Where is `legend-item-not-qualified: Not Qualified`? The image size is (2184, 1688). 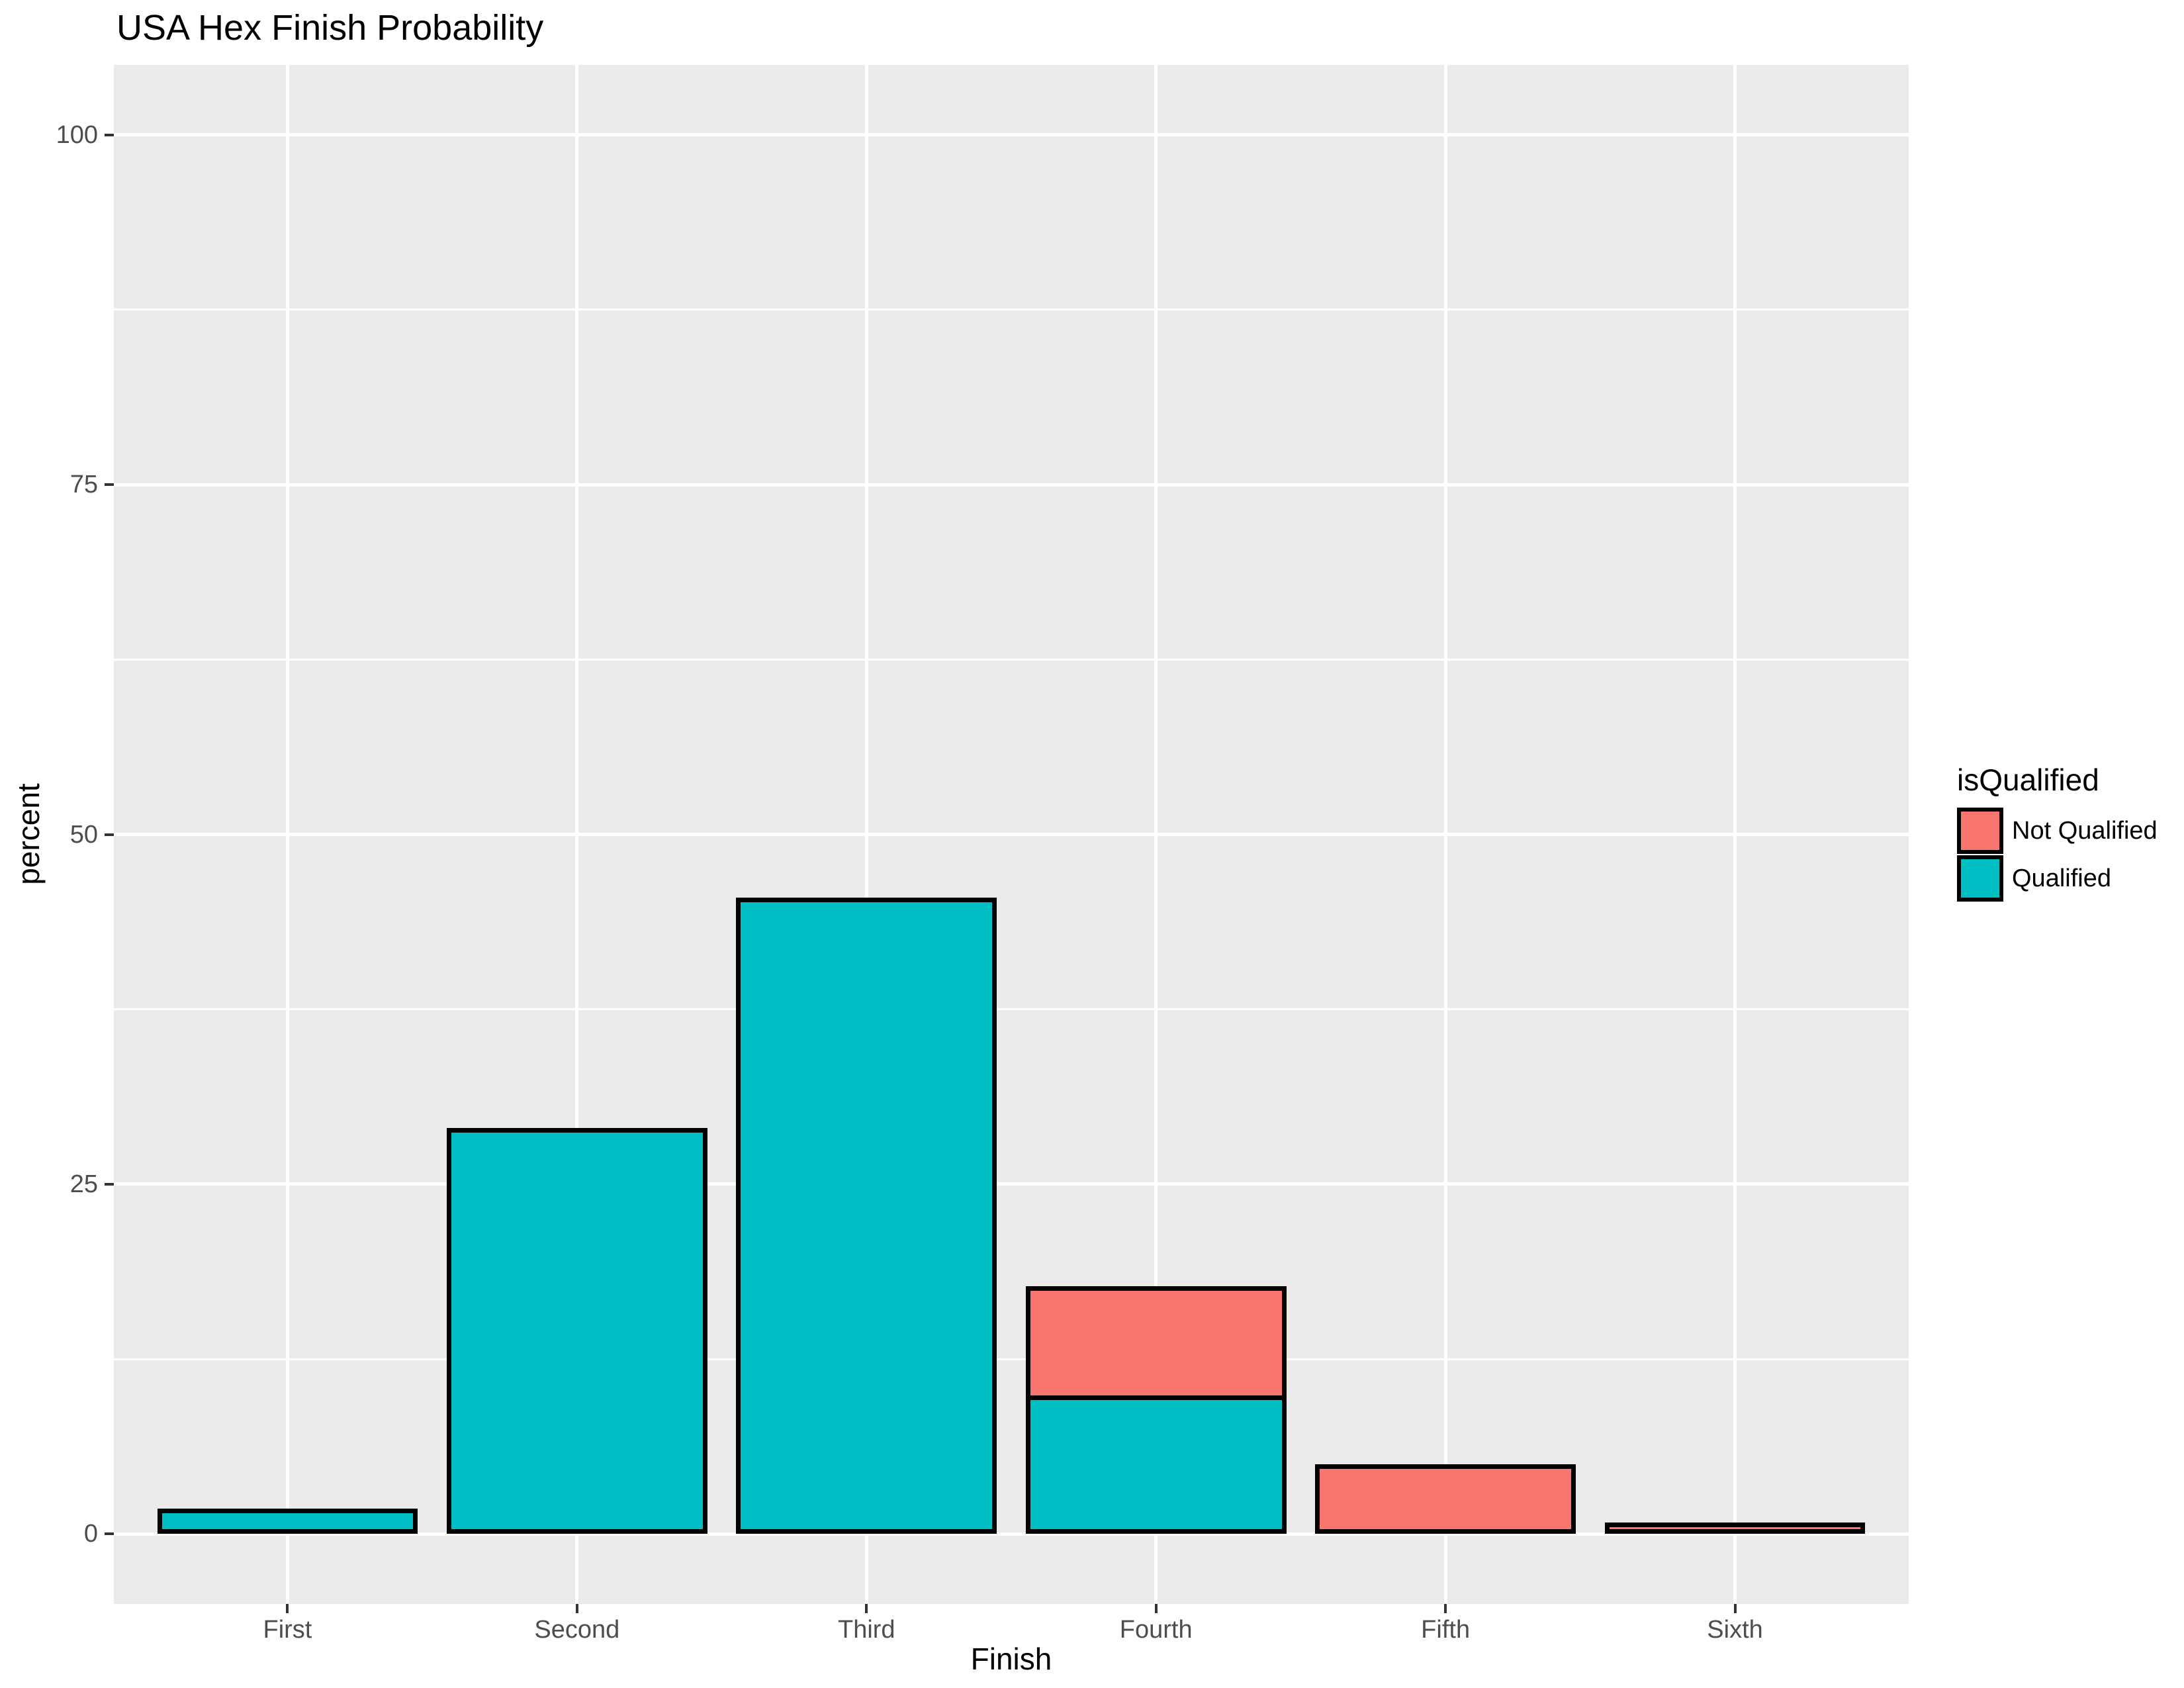 legend-item-not-qualified: Not Qualified is located at coordinates (2070, 831).